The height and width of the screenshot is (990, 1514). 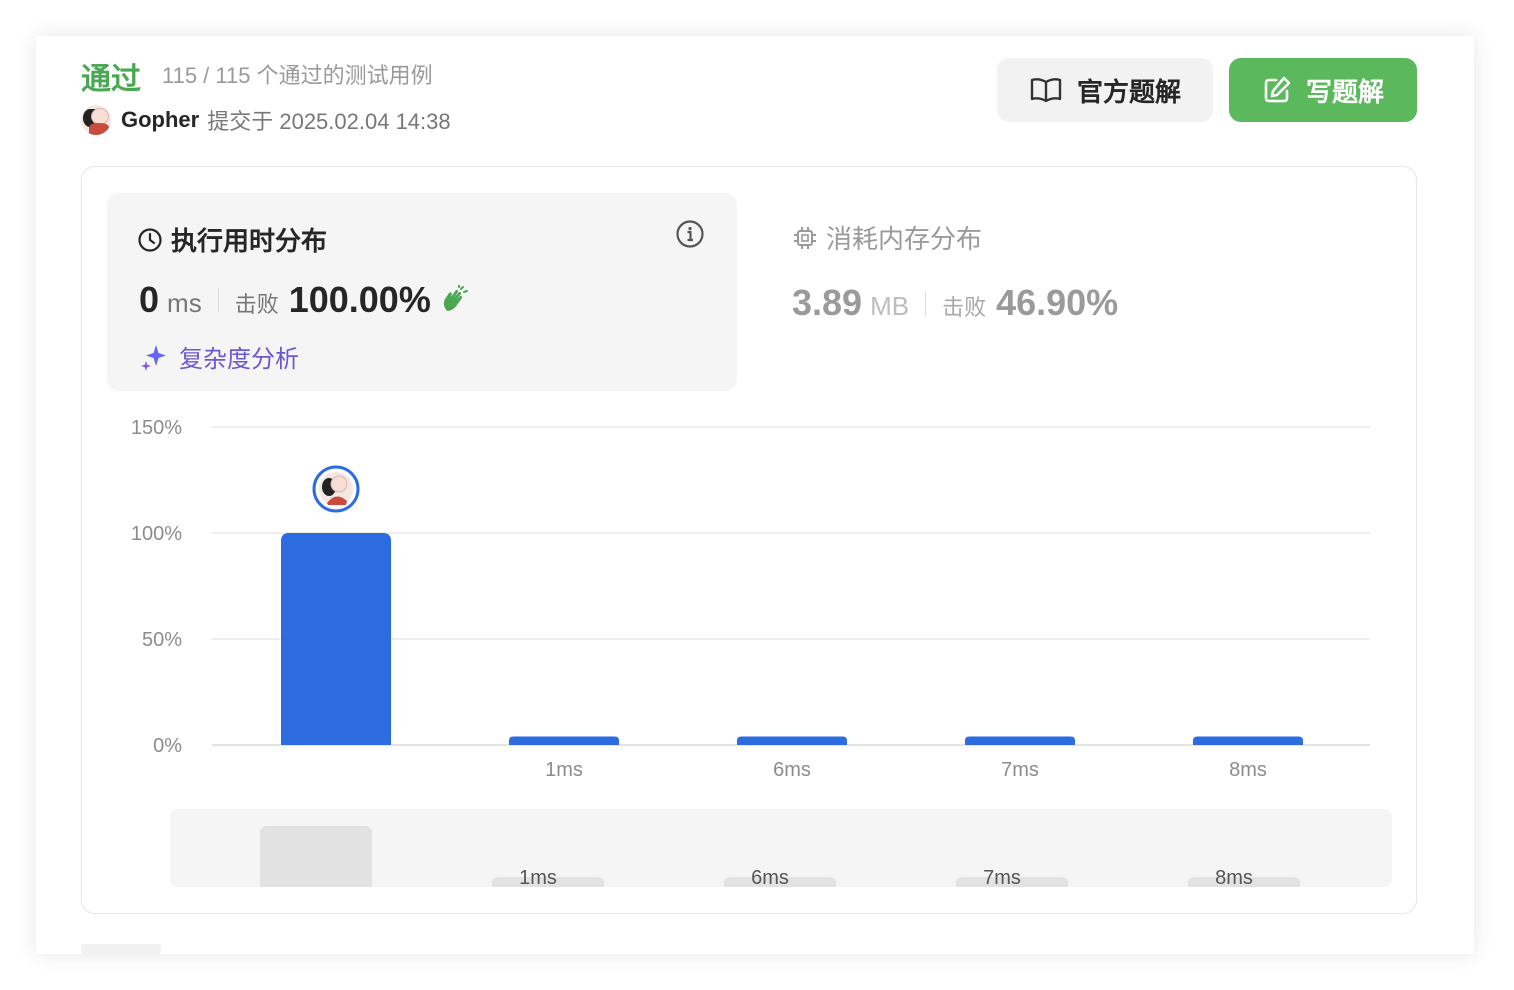 I want to click on x-tick-label: 6ms, so click(x=792, y=770).